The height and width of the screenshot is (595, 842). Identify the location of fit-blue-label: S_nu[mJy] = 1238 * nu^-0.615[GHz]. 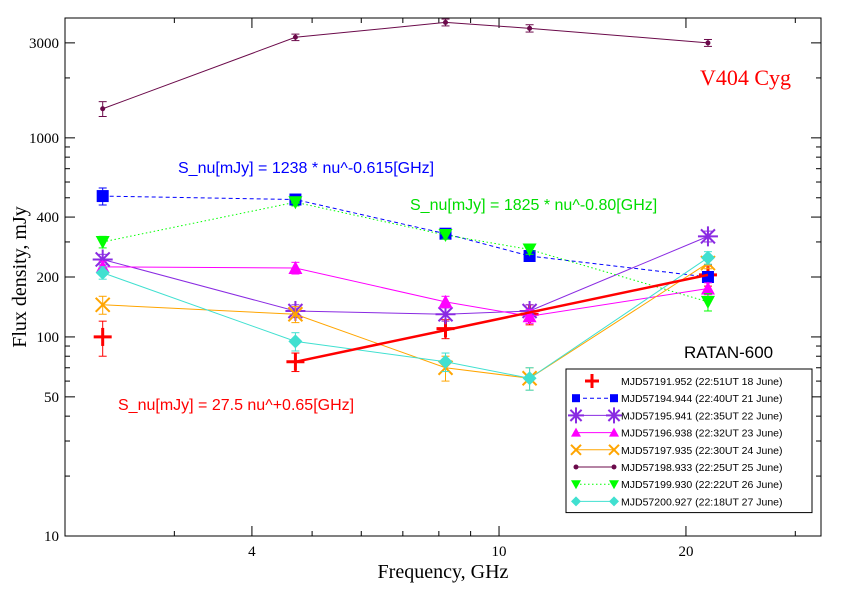
(306, 168).